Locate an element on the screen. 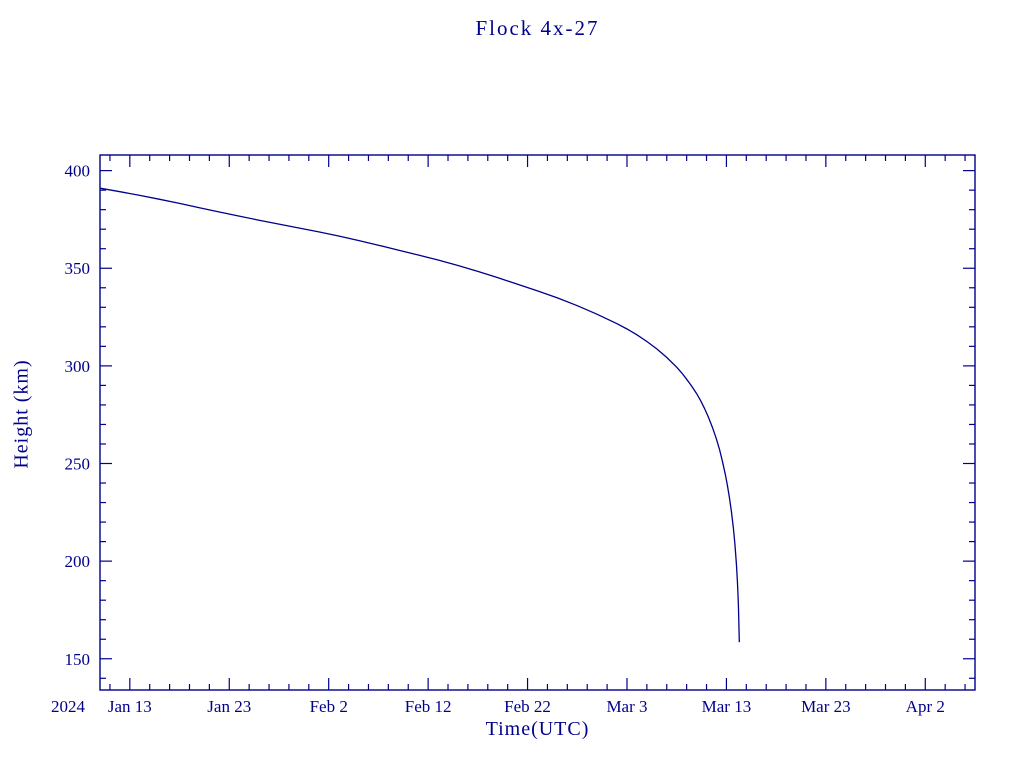 This screenshot has width=1024, height=768. y-tick-label: 350 is located at coordinates (78, 268).